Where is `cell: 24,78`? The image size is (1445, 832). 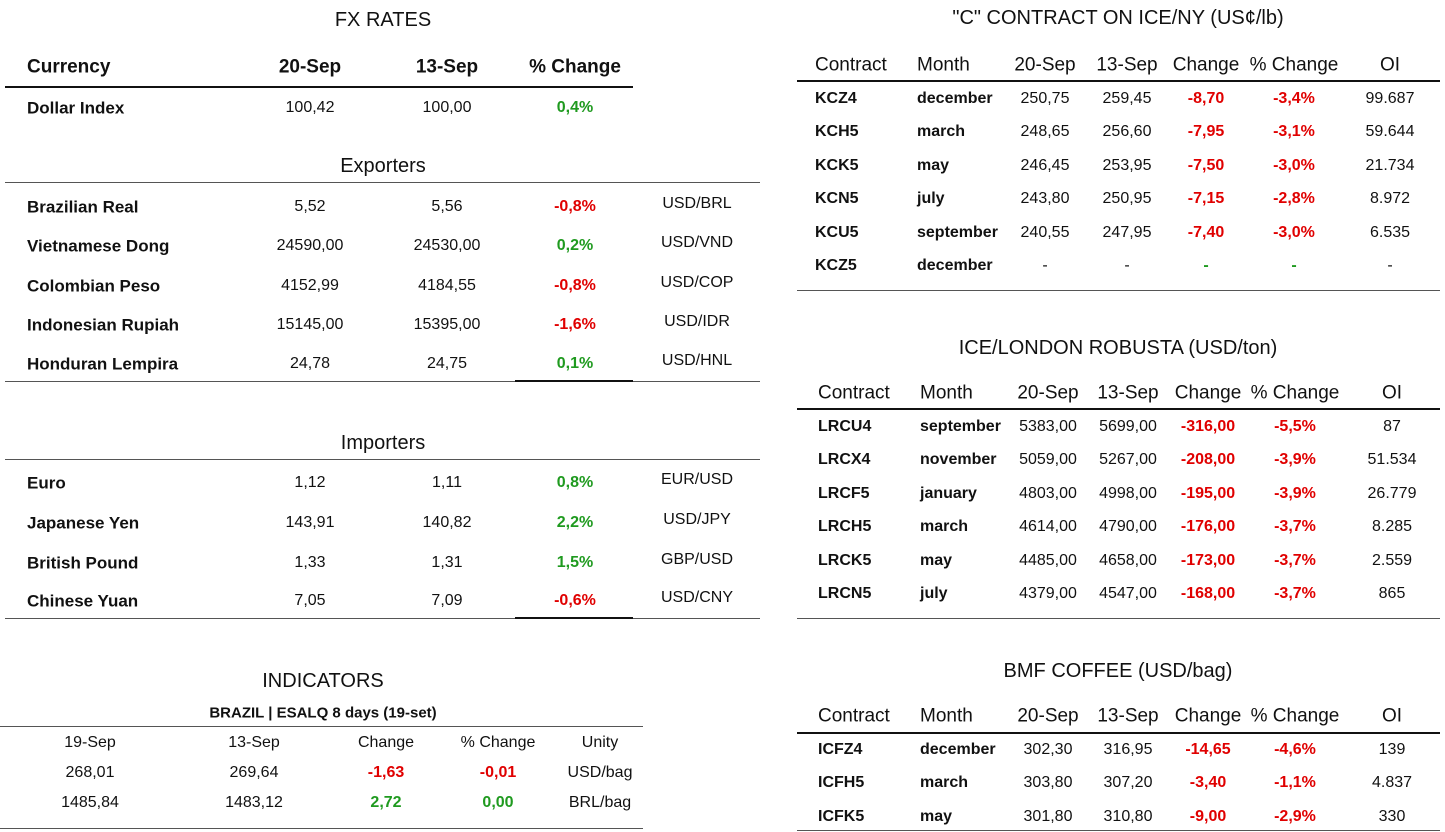
cell: 24,78 is located at coordinates (310, 363).